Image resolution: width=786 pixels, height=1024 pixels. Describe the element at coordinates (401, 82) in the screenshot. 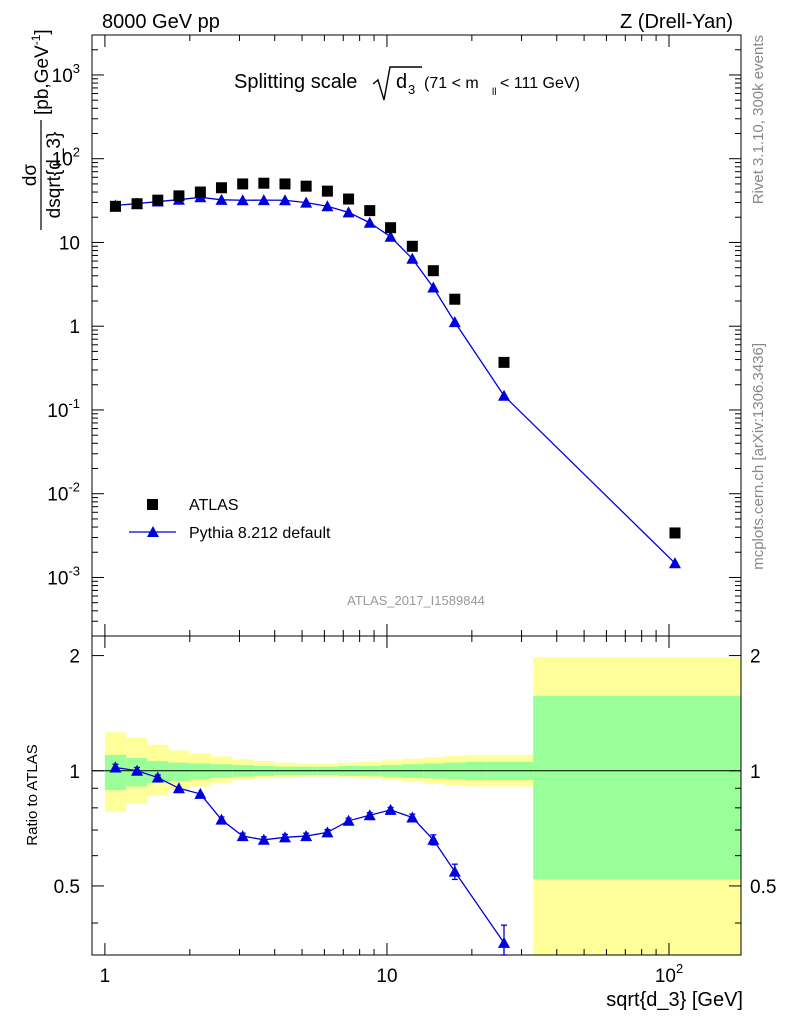

I see `plot-title-sqrt-var: d` at that location.